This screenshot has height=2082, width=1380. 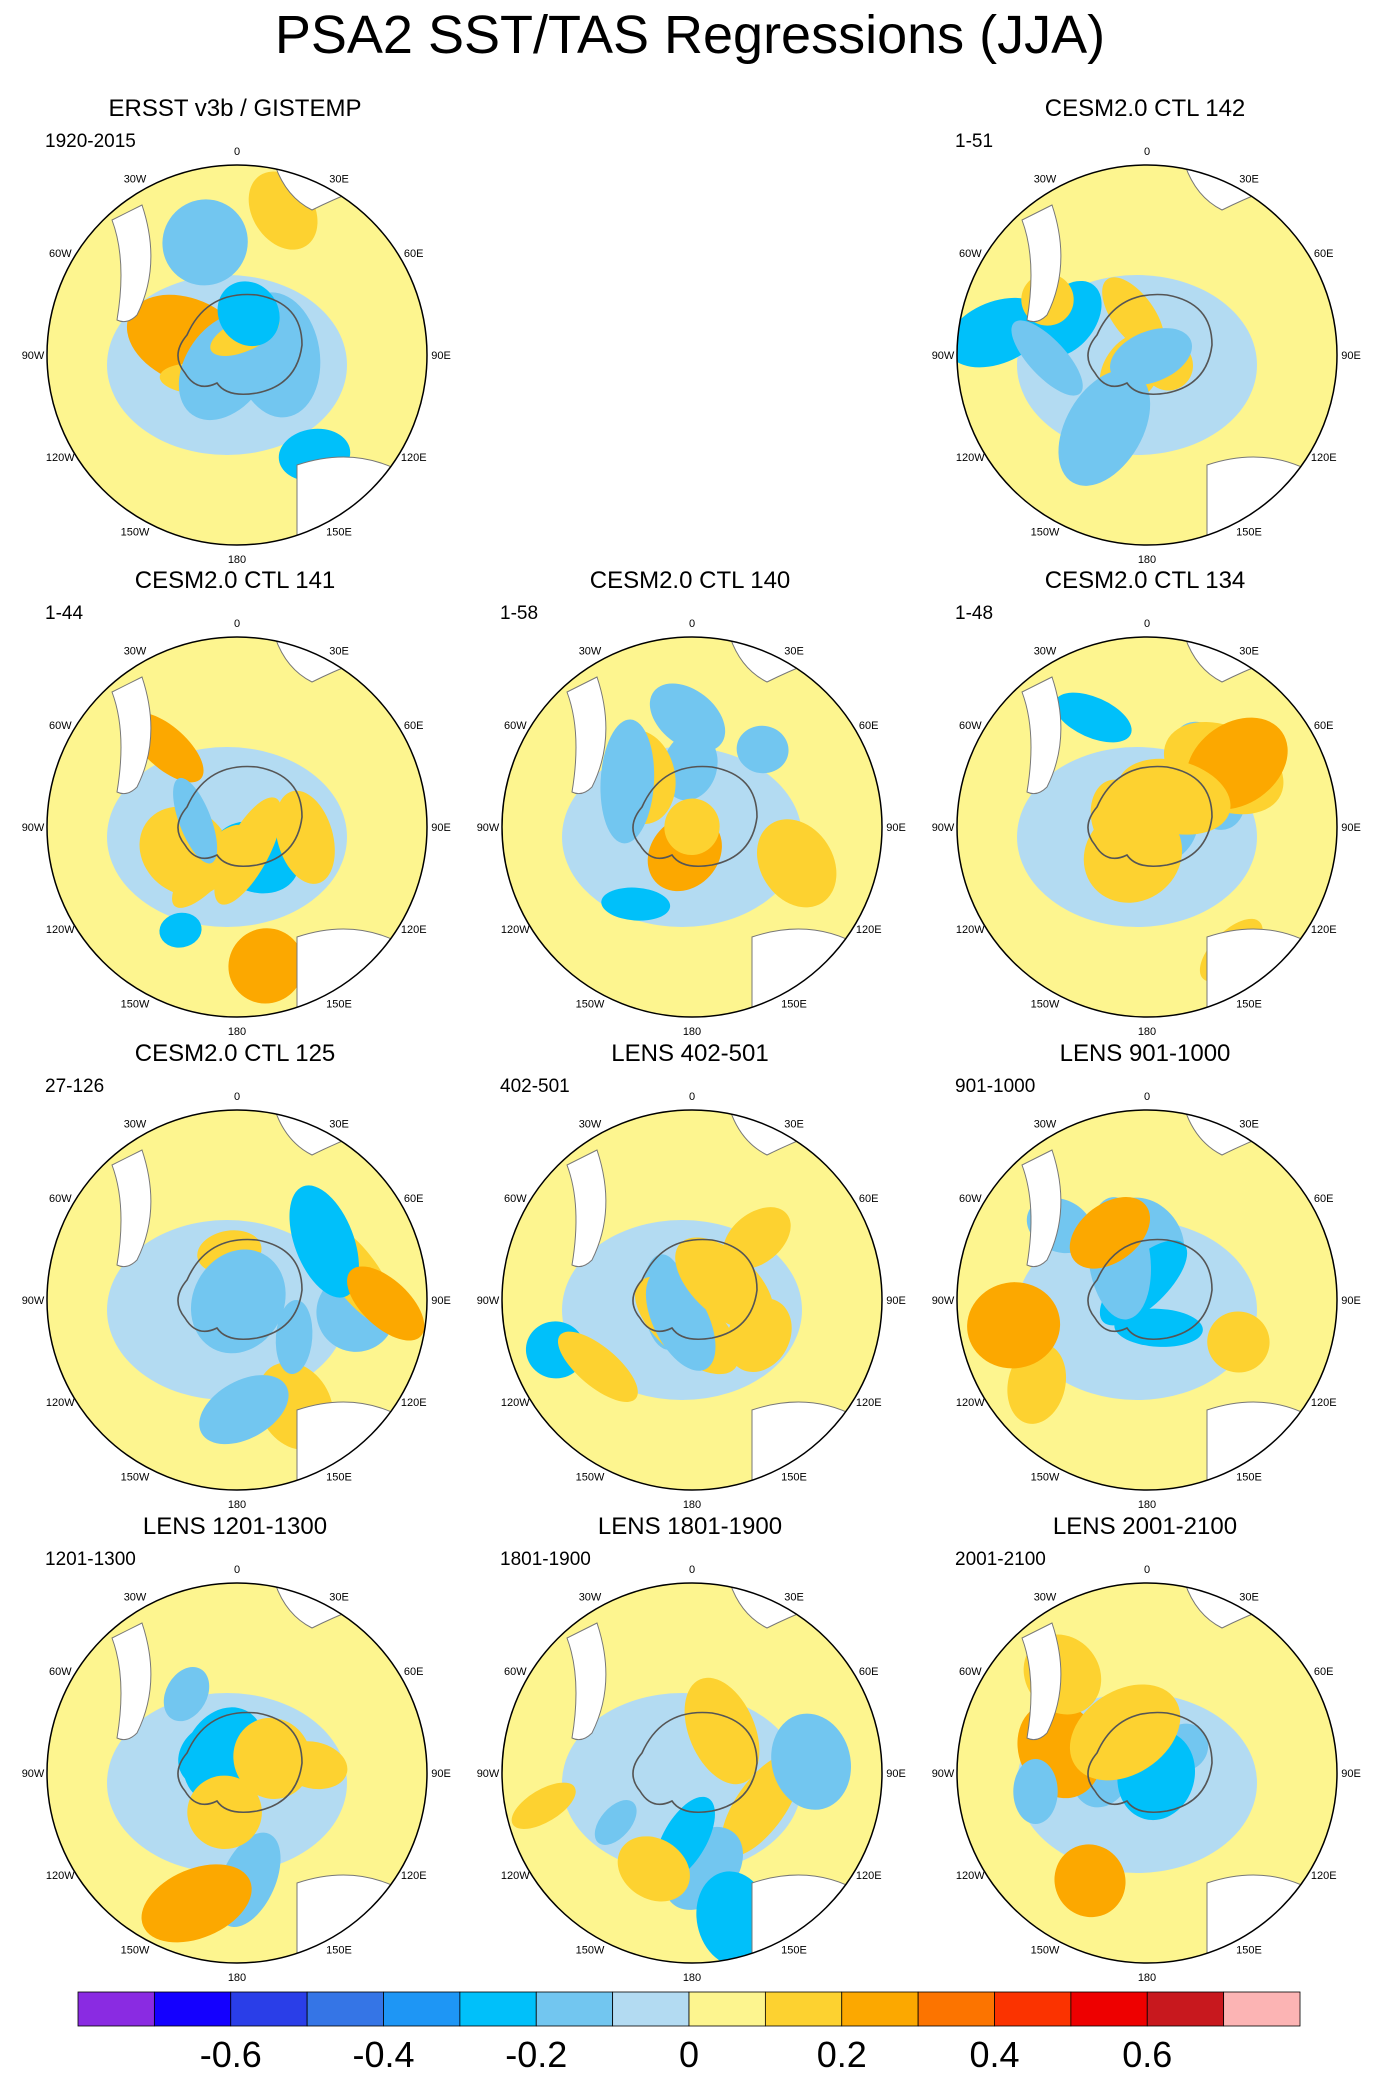 I want to click on panel-period: 2001-2100, so click(x=1000, y=1559).